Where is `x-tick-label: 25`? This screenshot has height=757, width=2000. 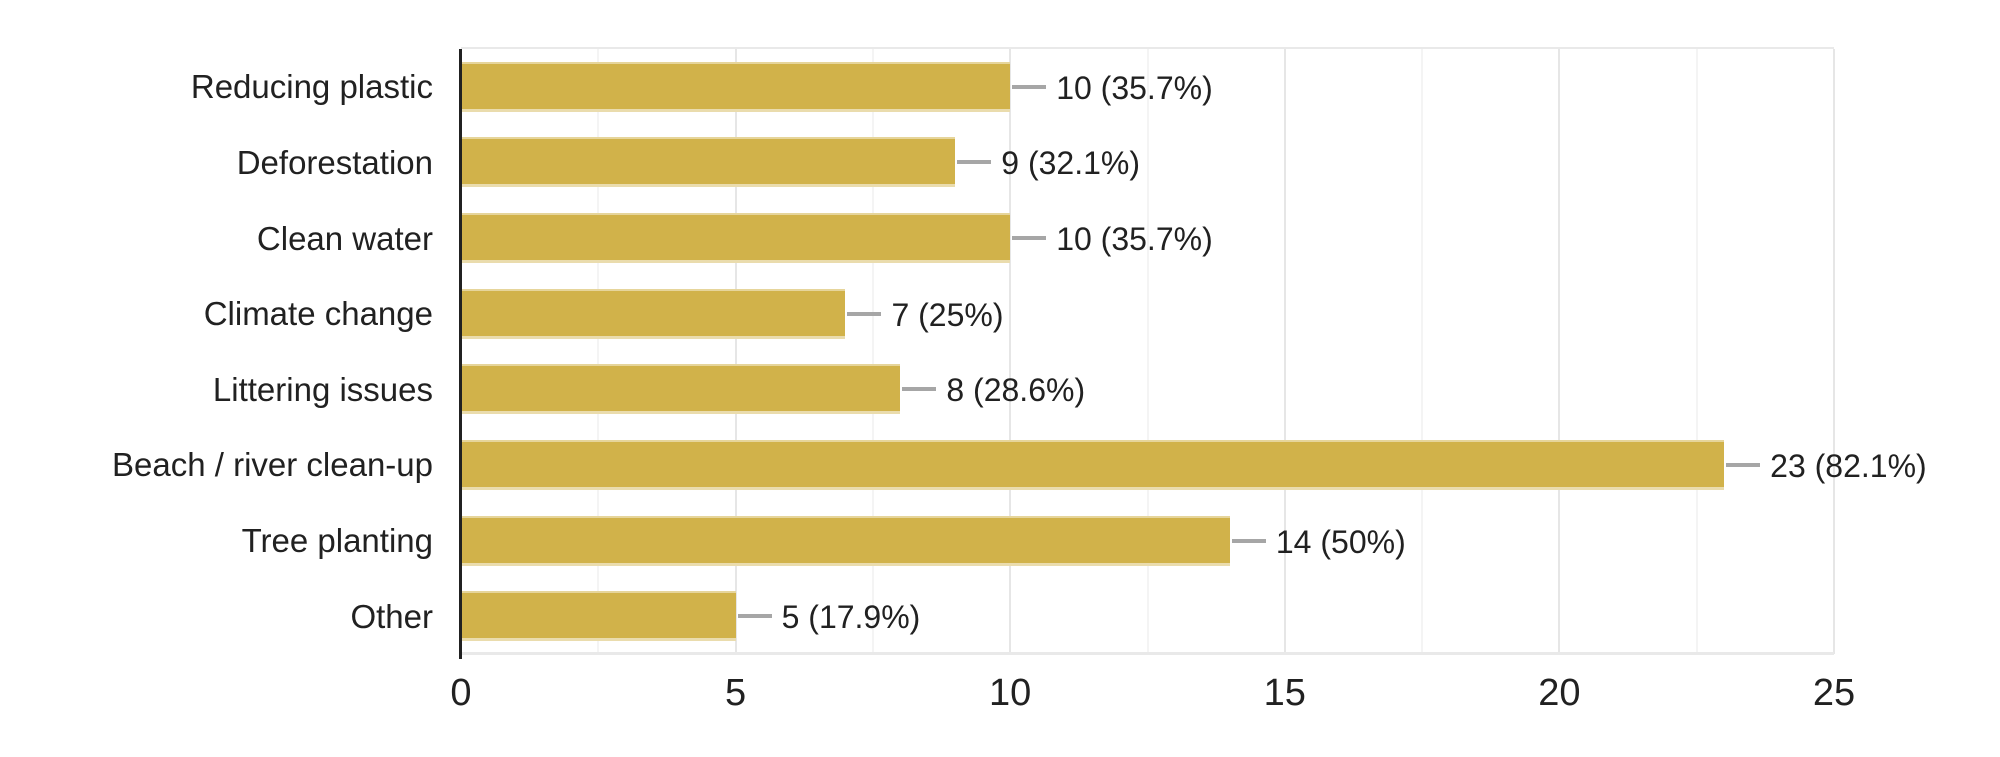
x-tick-label: 25 is located at coordinates (1834, 693).